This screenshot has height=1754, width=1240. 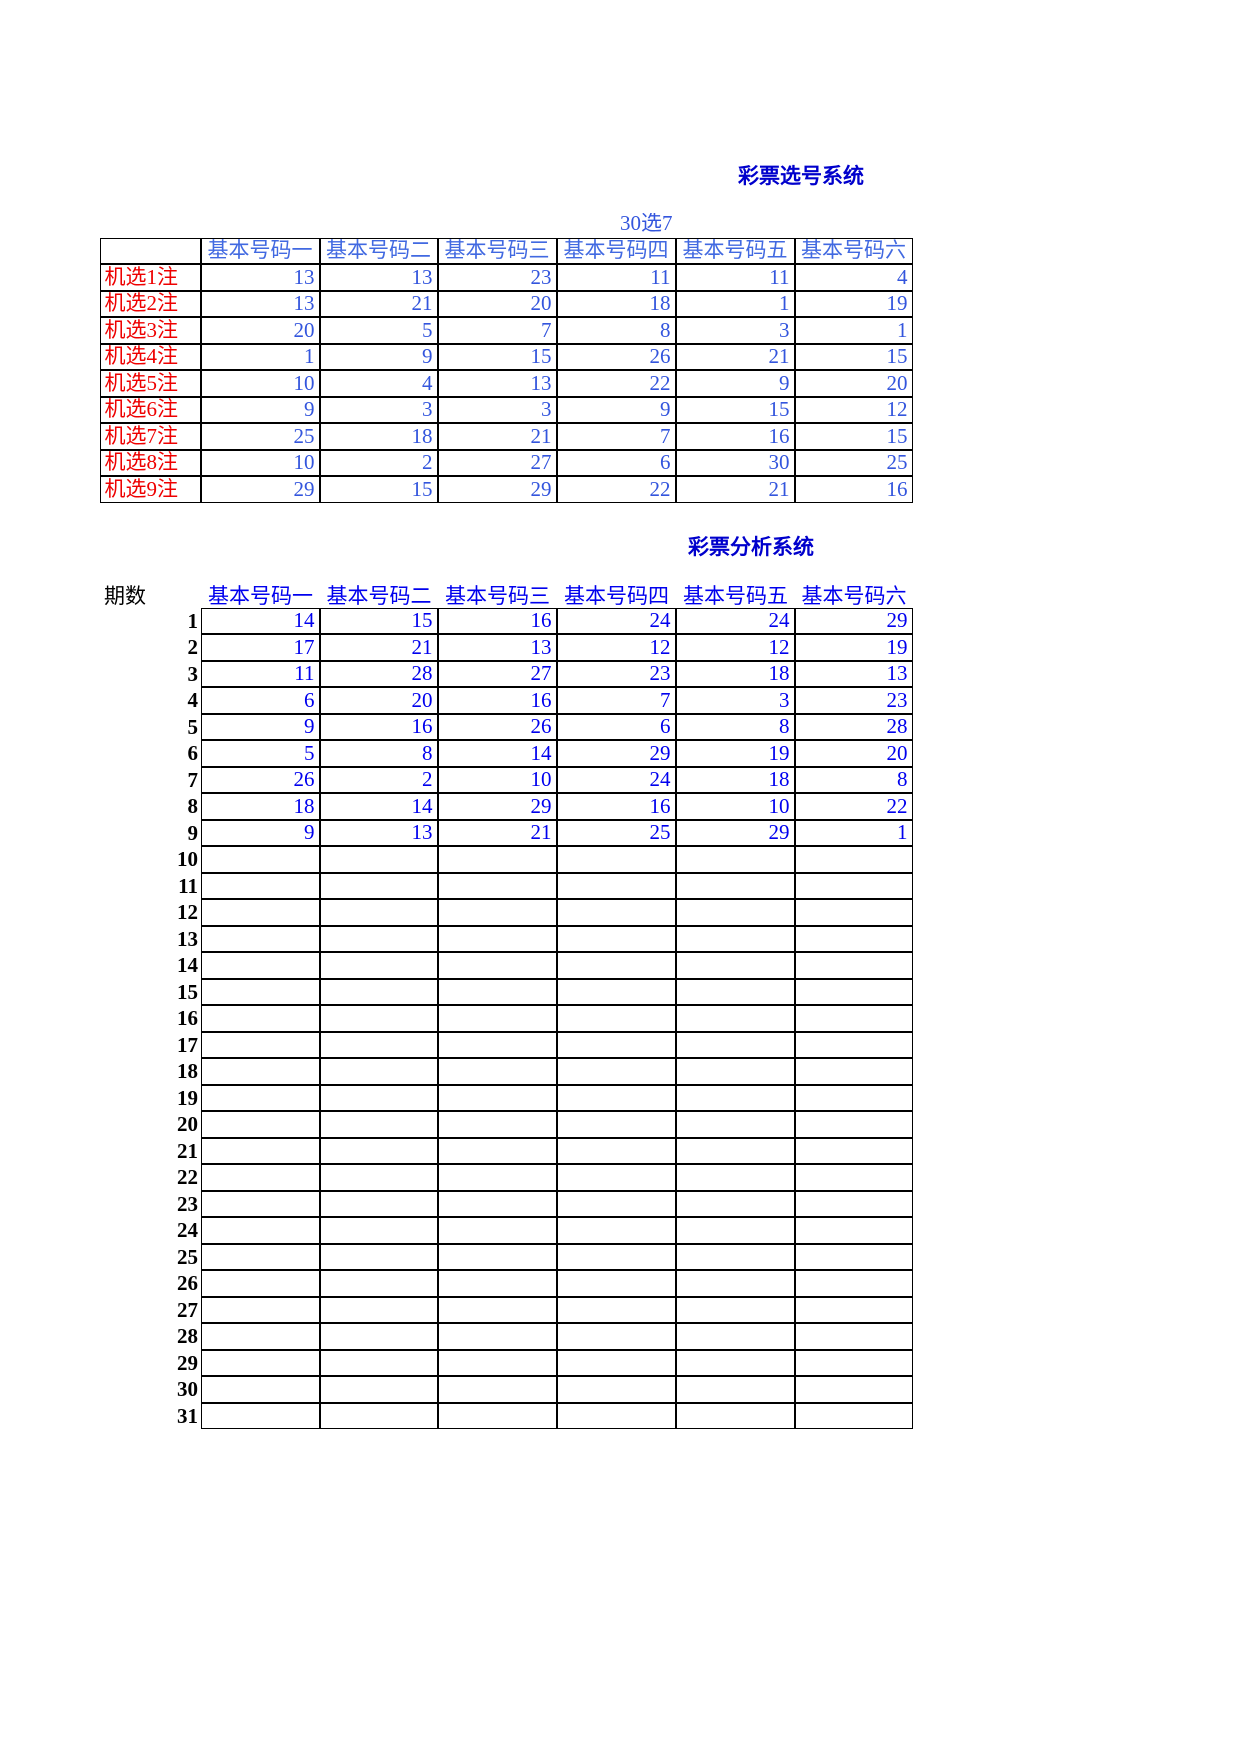 What do you see at coordinates (188, 885) in the screenshot?
I see `period-number: 11` at bounding box center [188, 885].